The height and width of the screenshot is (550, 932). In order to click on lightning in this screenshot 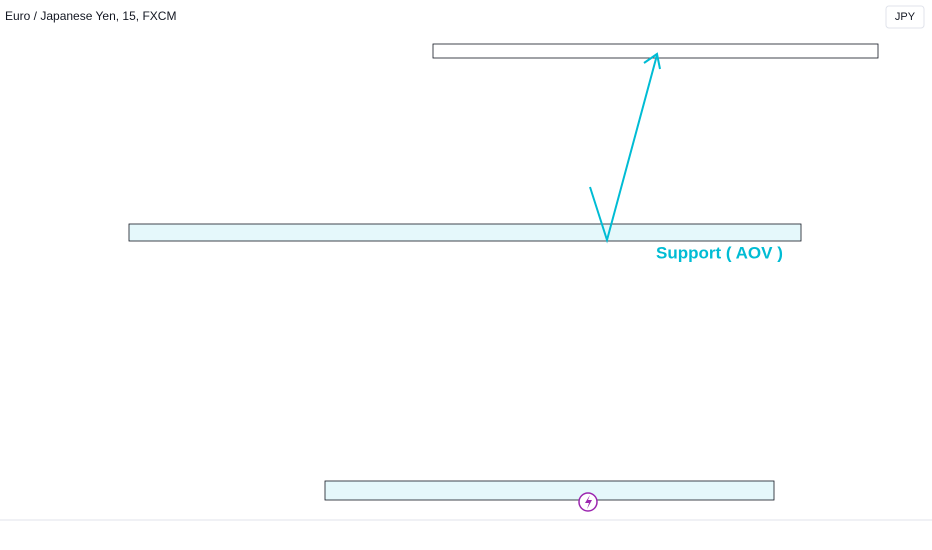, I will do `click(588, 502)`.